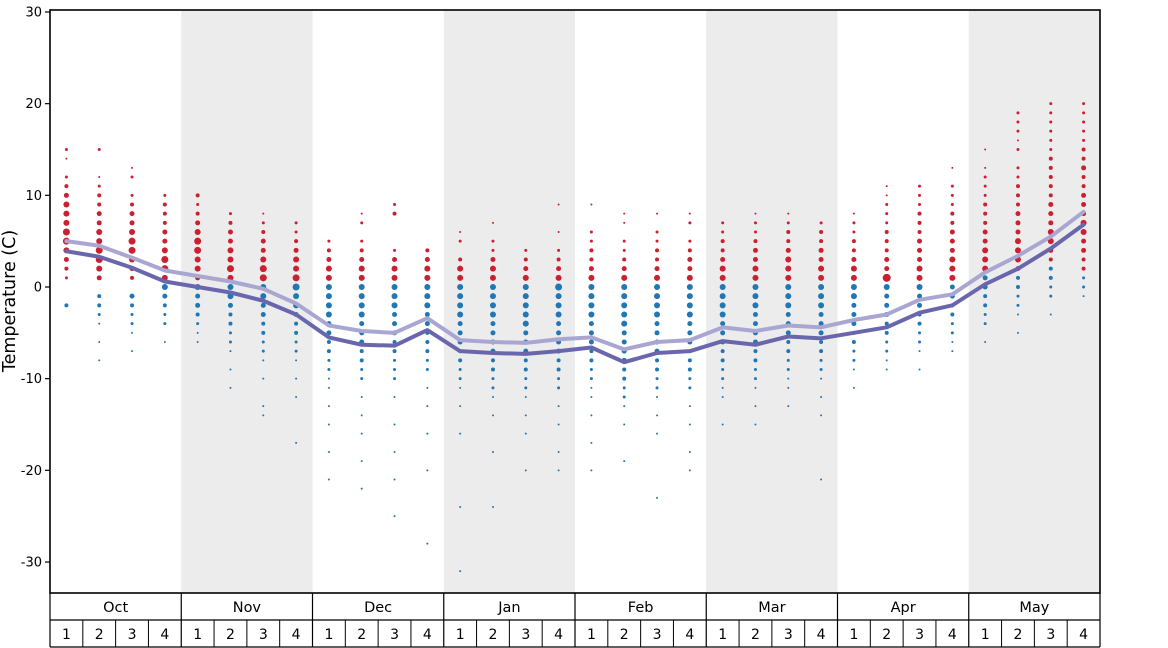 The image size is (1168, 648). What do you see at coordinates (657, 635) in the screenshot?
I see `week-label: 3` at bounding box center [657, 635].